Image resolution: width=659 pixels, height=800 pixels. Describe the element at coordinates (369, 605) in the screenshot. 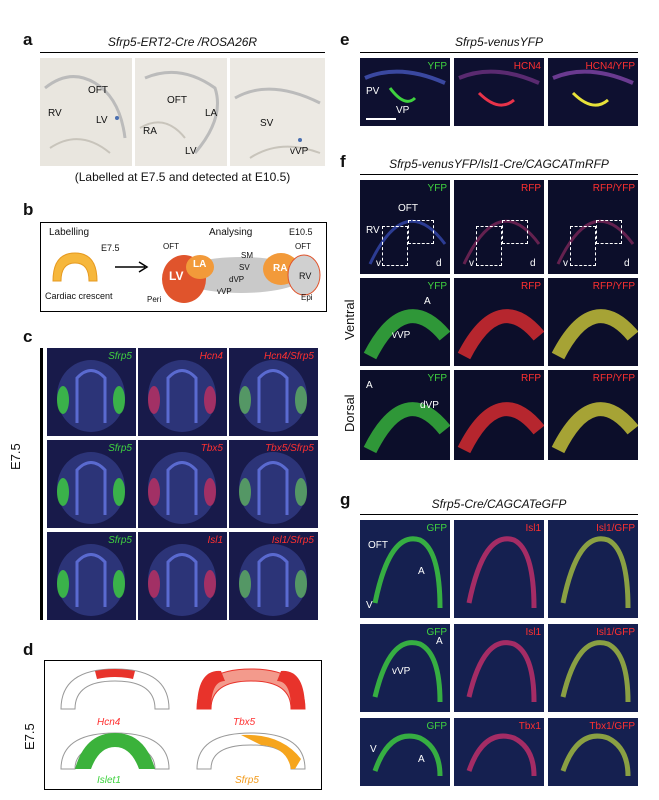

I see `label-v: V` at that location.